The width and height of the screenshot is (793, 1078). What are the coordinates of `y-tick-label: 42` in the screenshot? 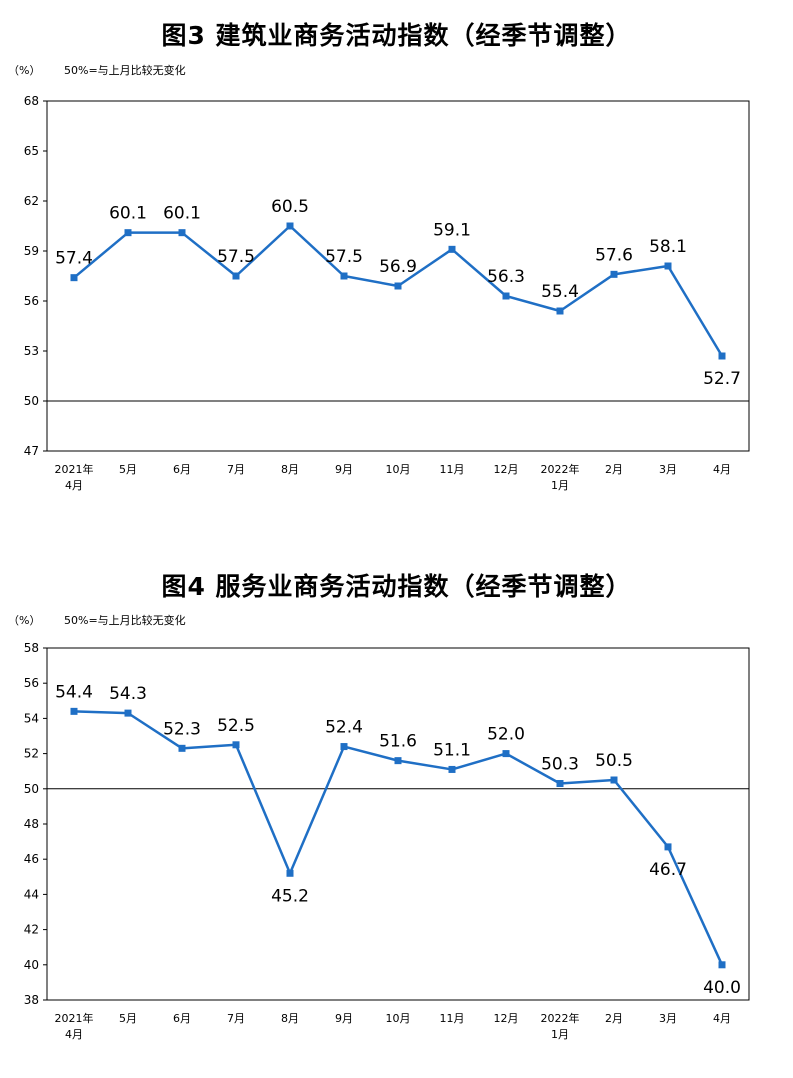 It's located at (31, 930).